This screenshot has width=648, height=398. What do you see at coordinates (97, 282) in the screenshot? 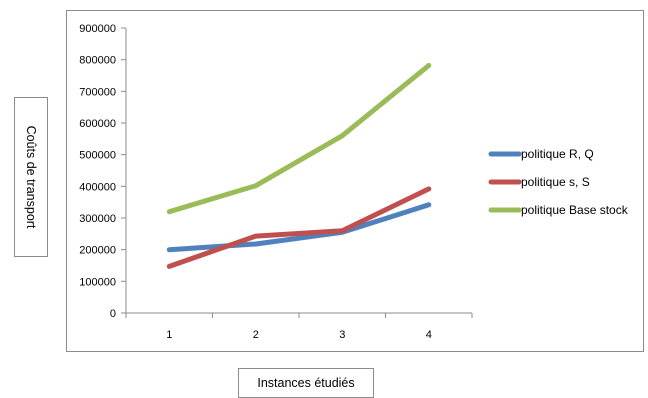
I see `y-tick-label: 100000` at bounding box center [97, 282].